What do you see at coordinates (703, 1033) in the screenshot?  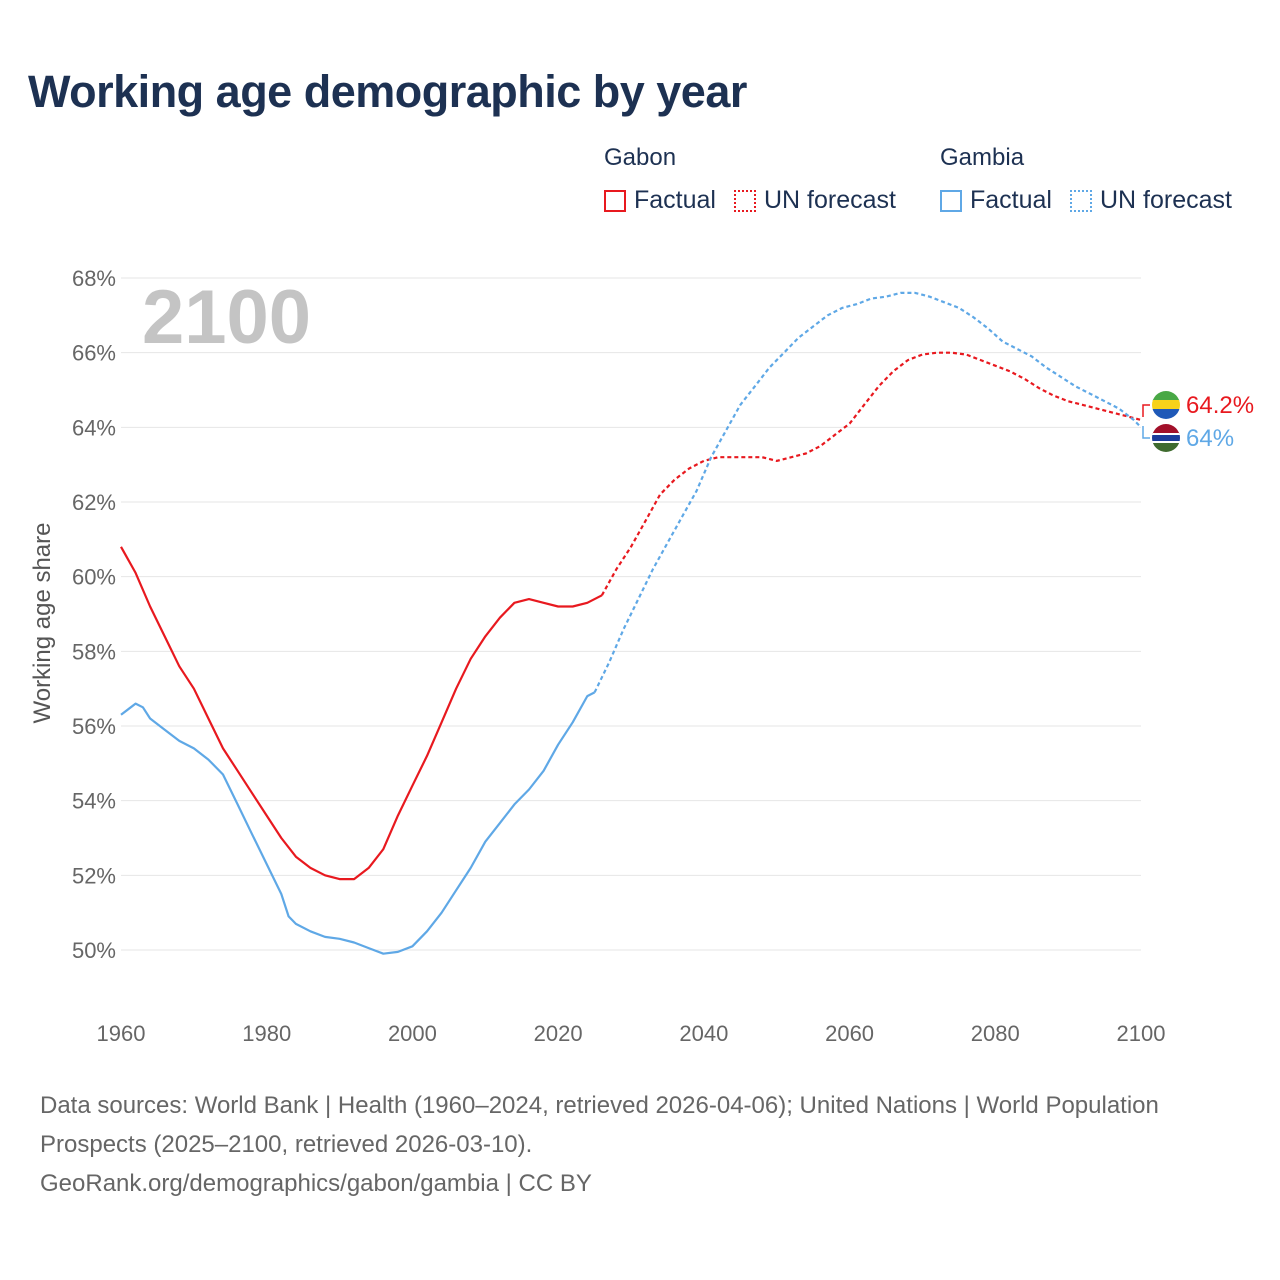 I see `x-tick-label: 2040` at bounding box center [703, 1033].